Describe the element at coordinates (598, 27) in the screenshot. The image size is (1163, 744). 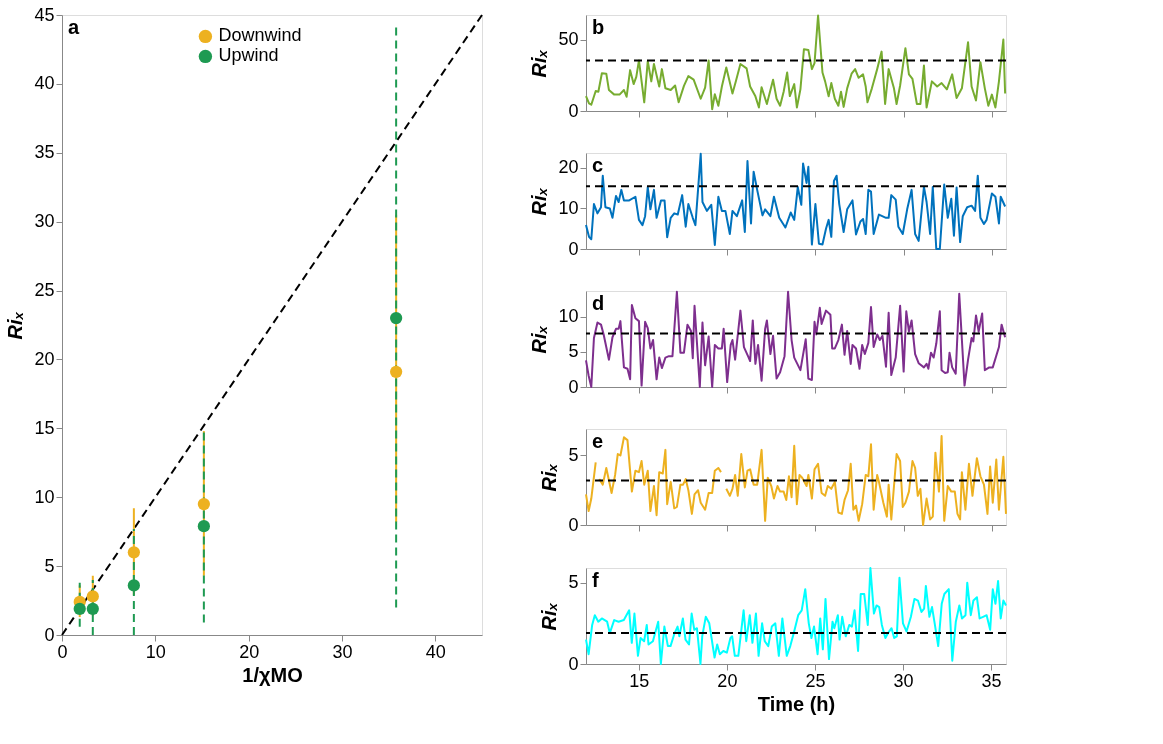
I see `annotation: b` at that location.